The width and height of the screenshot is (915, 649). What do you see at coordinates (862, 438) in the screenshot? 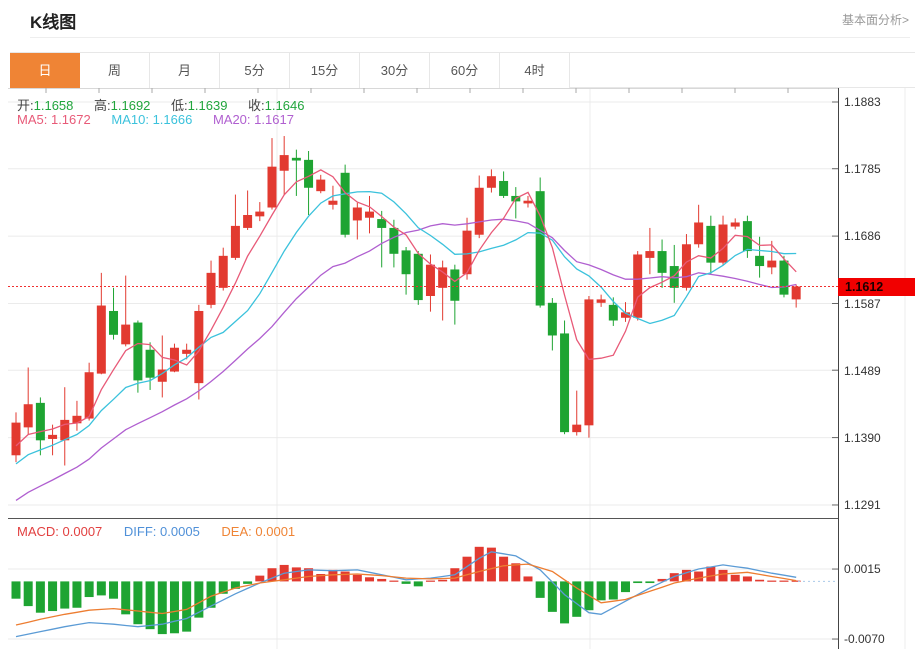
I see `y-axis-label-5: 1.1390` at bounding box center [862, 438].